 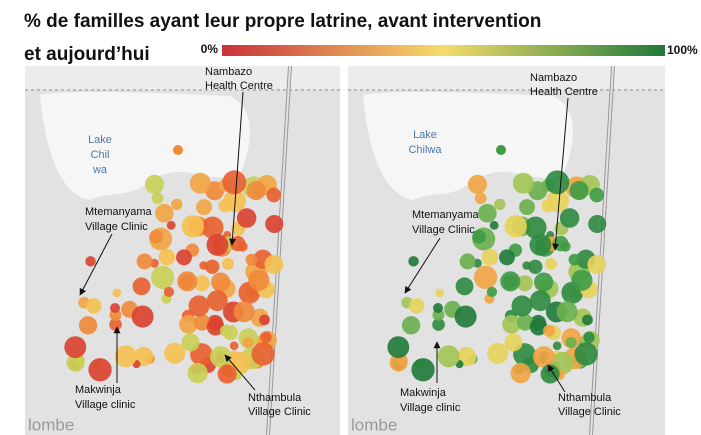 I want to click on callout-arrow, so click(x=96, y=264).